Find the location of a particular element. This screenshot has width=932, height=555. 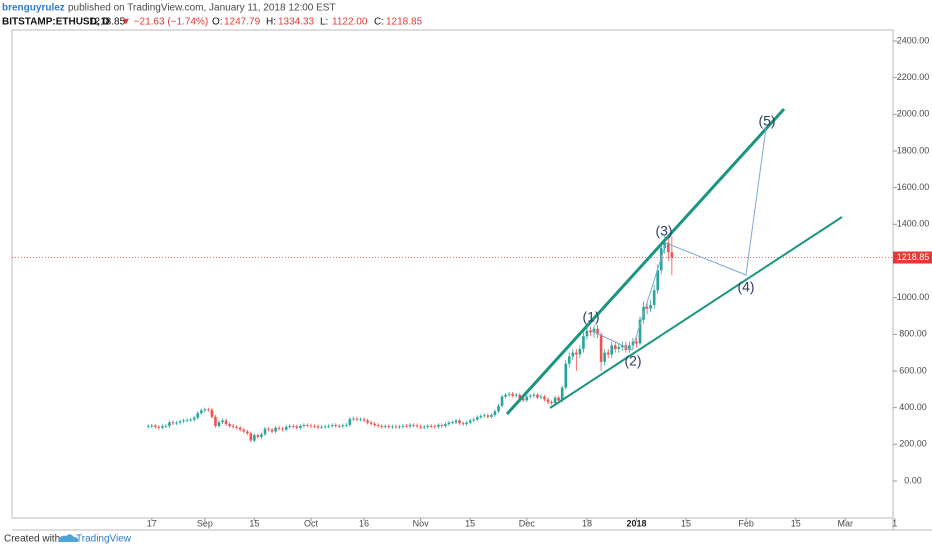

x-tick-label: Nov is located at coordinates (421, 523).